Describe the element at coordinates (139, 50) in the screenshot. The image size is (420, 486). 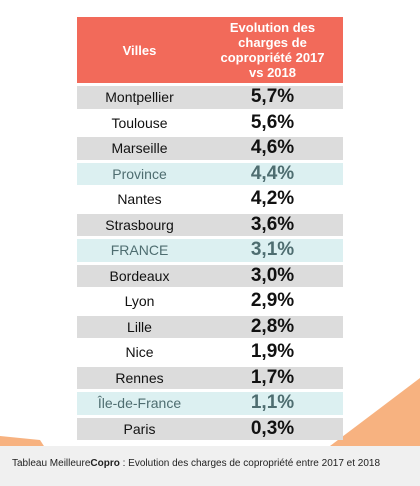
I see `header-villes: Villes` at that location.